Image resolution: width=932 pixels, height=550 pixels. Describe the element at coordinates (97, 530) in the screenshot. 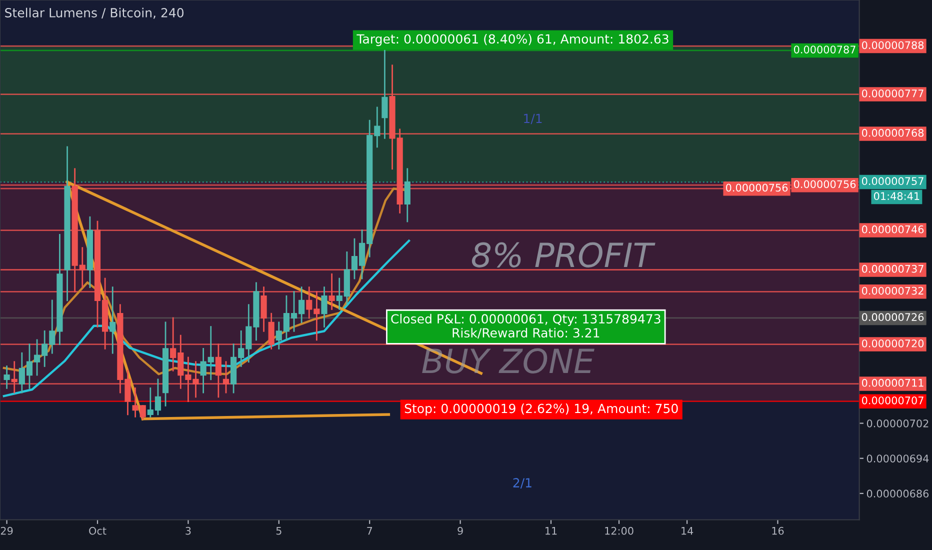

I see `x-tick-label: Oct` at that location.